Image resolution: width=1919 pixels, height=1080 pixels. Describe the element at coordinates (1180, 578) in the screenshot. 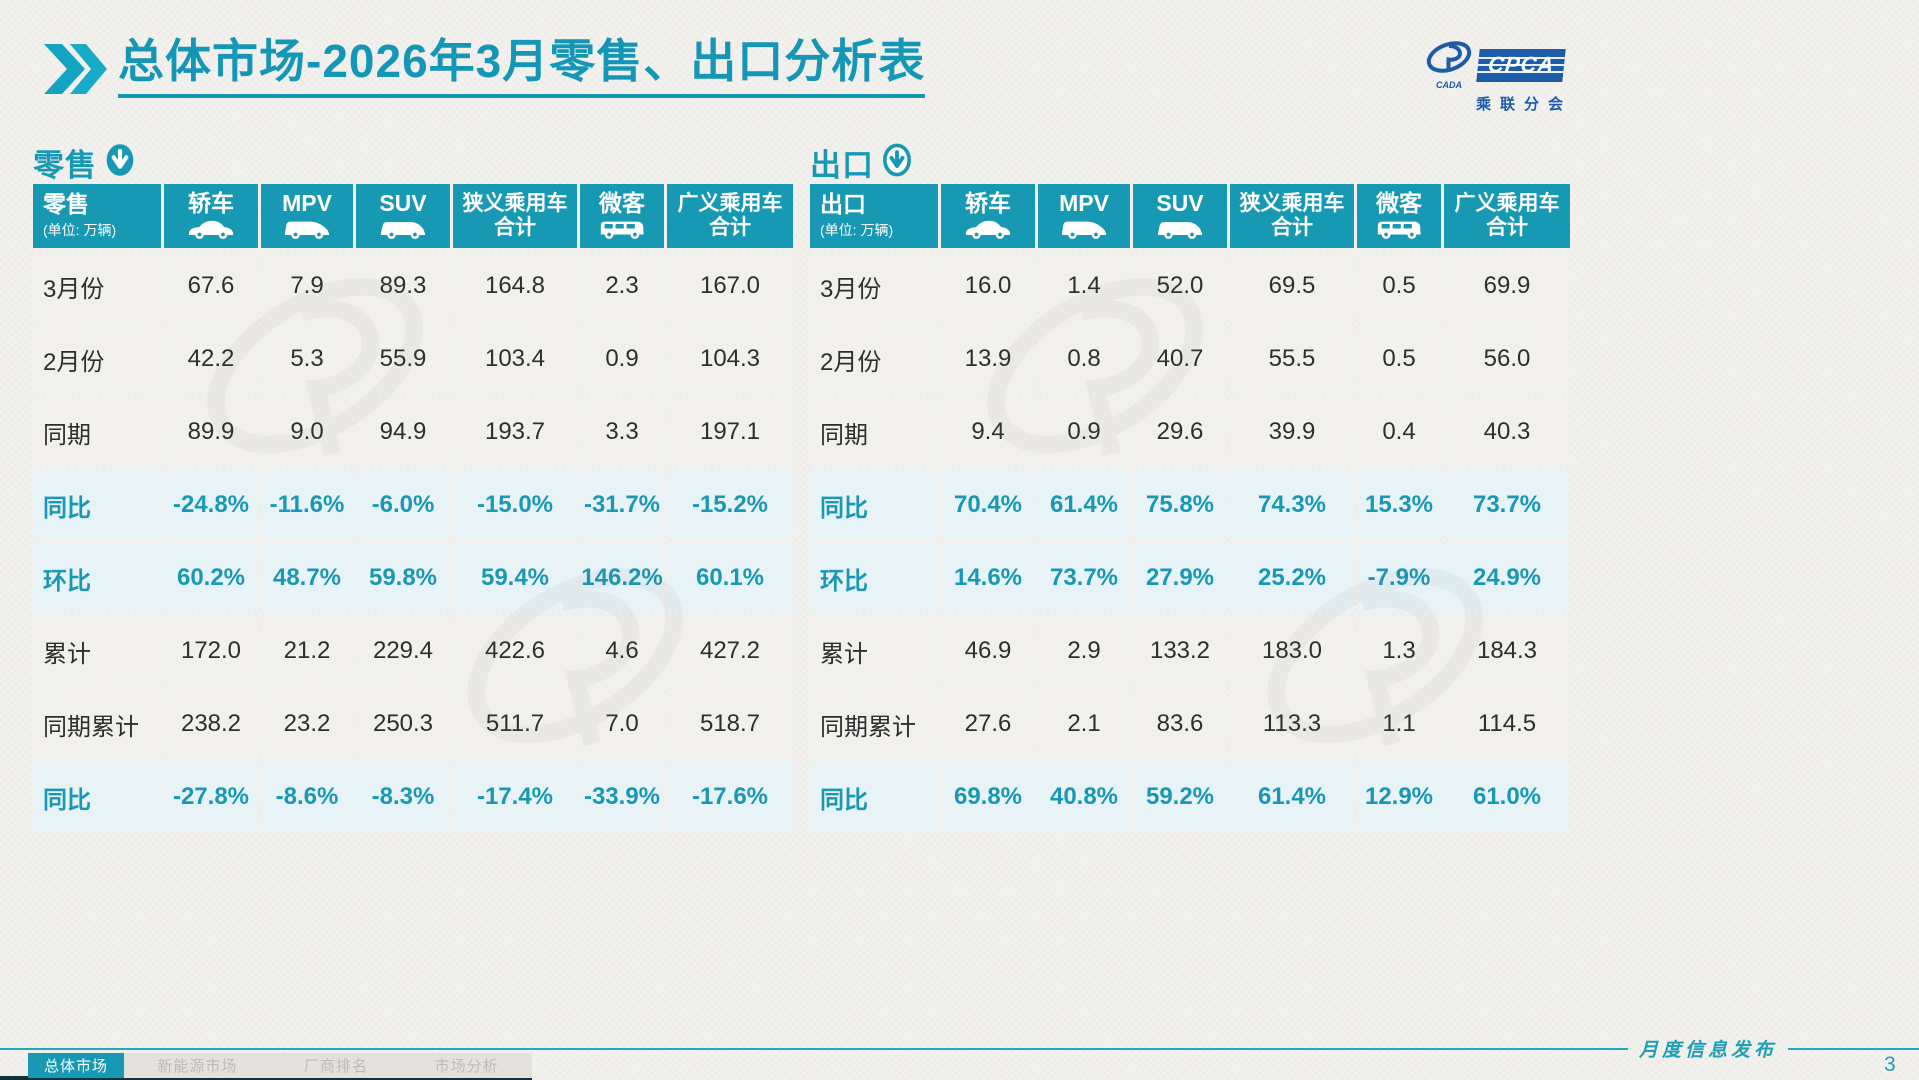

I see `data-cell: 27.9%` at that location.